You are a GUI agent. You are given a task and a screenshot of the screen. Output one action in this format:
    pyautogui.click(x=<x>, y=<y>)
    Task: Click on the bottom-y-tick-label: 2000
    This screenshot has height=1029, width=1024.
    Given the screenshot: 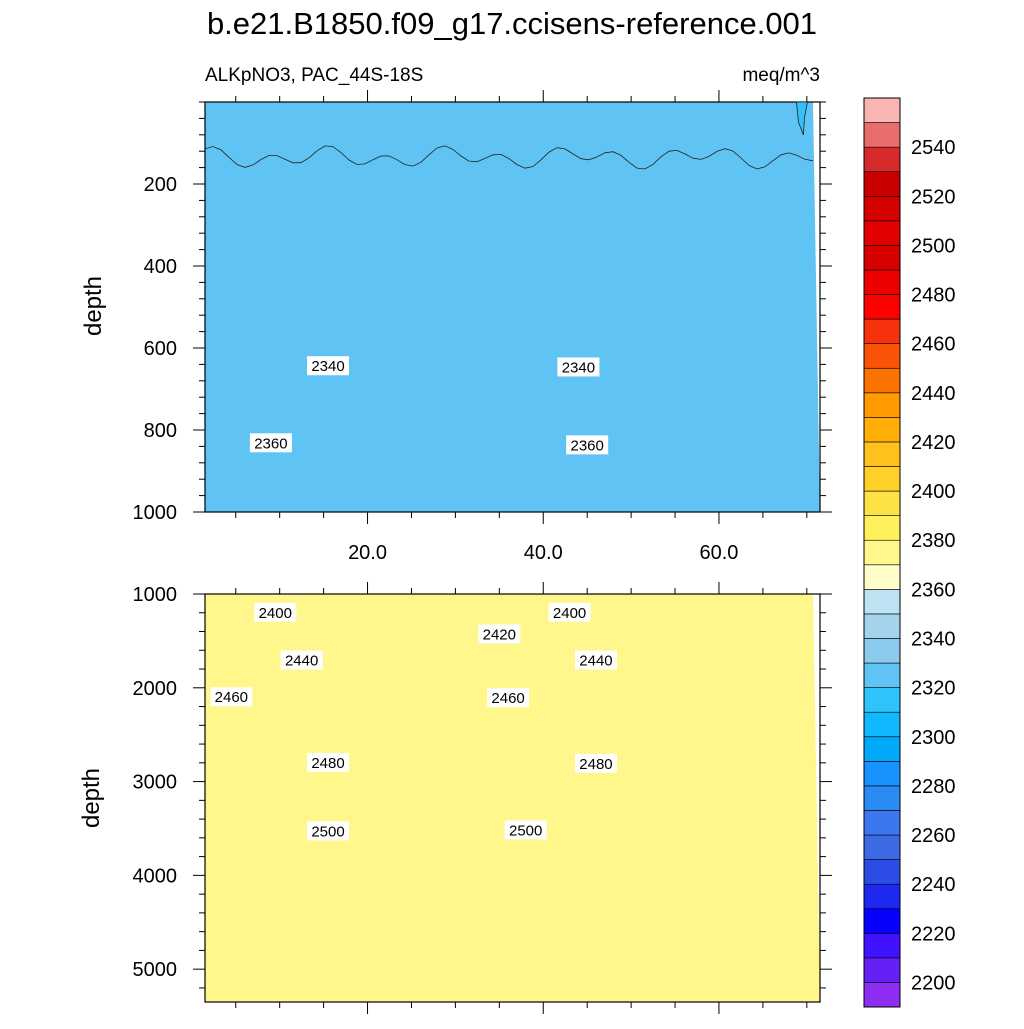 What is the action you would take?
    pyautogui.click(x=155, y=689)
    